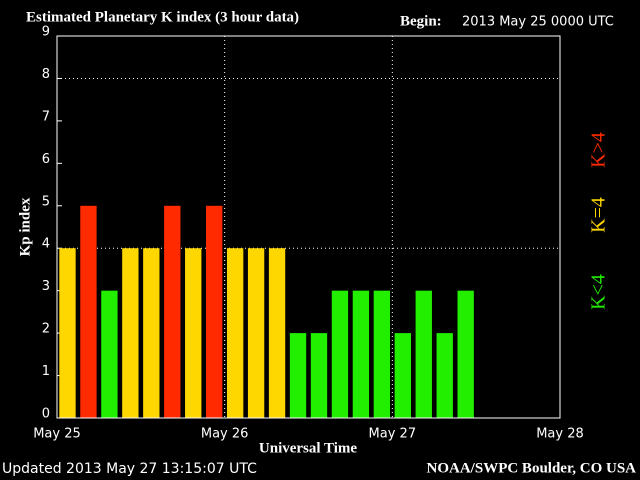 Image resolution: width=640 pixels, height=480 pixels. Describe the element at coordinates (538, 22) in the screenshot. I see `begin-date: 2013 May 25 0000 UTC` at that location.